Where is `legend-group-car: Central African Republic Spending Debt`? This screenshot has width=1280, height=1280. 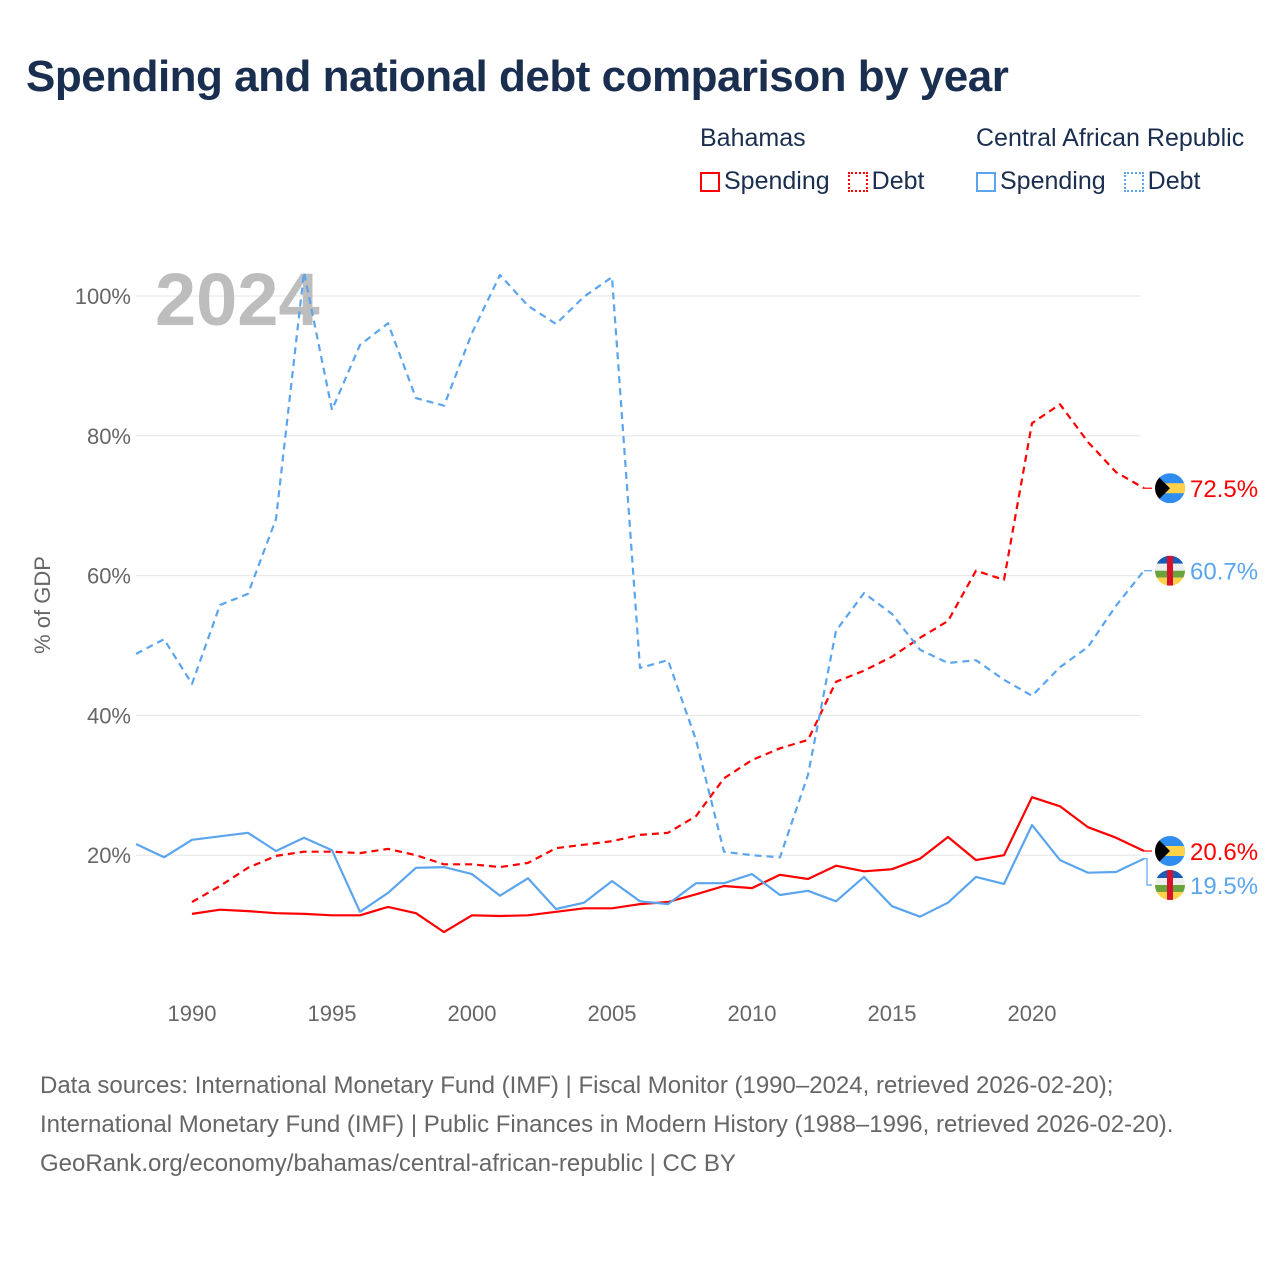 legend-group-car: Central African Republic Spending Debt is located at coordinates (1110, 160).